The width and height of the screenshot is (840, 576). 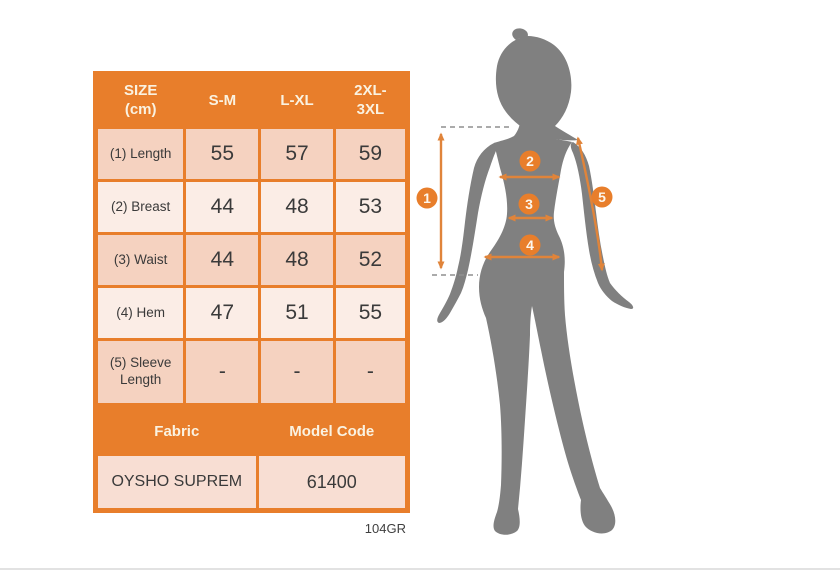 I want to click on marker-3-circle, so click(x=529, y=204).